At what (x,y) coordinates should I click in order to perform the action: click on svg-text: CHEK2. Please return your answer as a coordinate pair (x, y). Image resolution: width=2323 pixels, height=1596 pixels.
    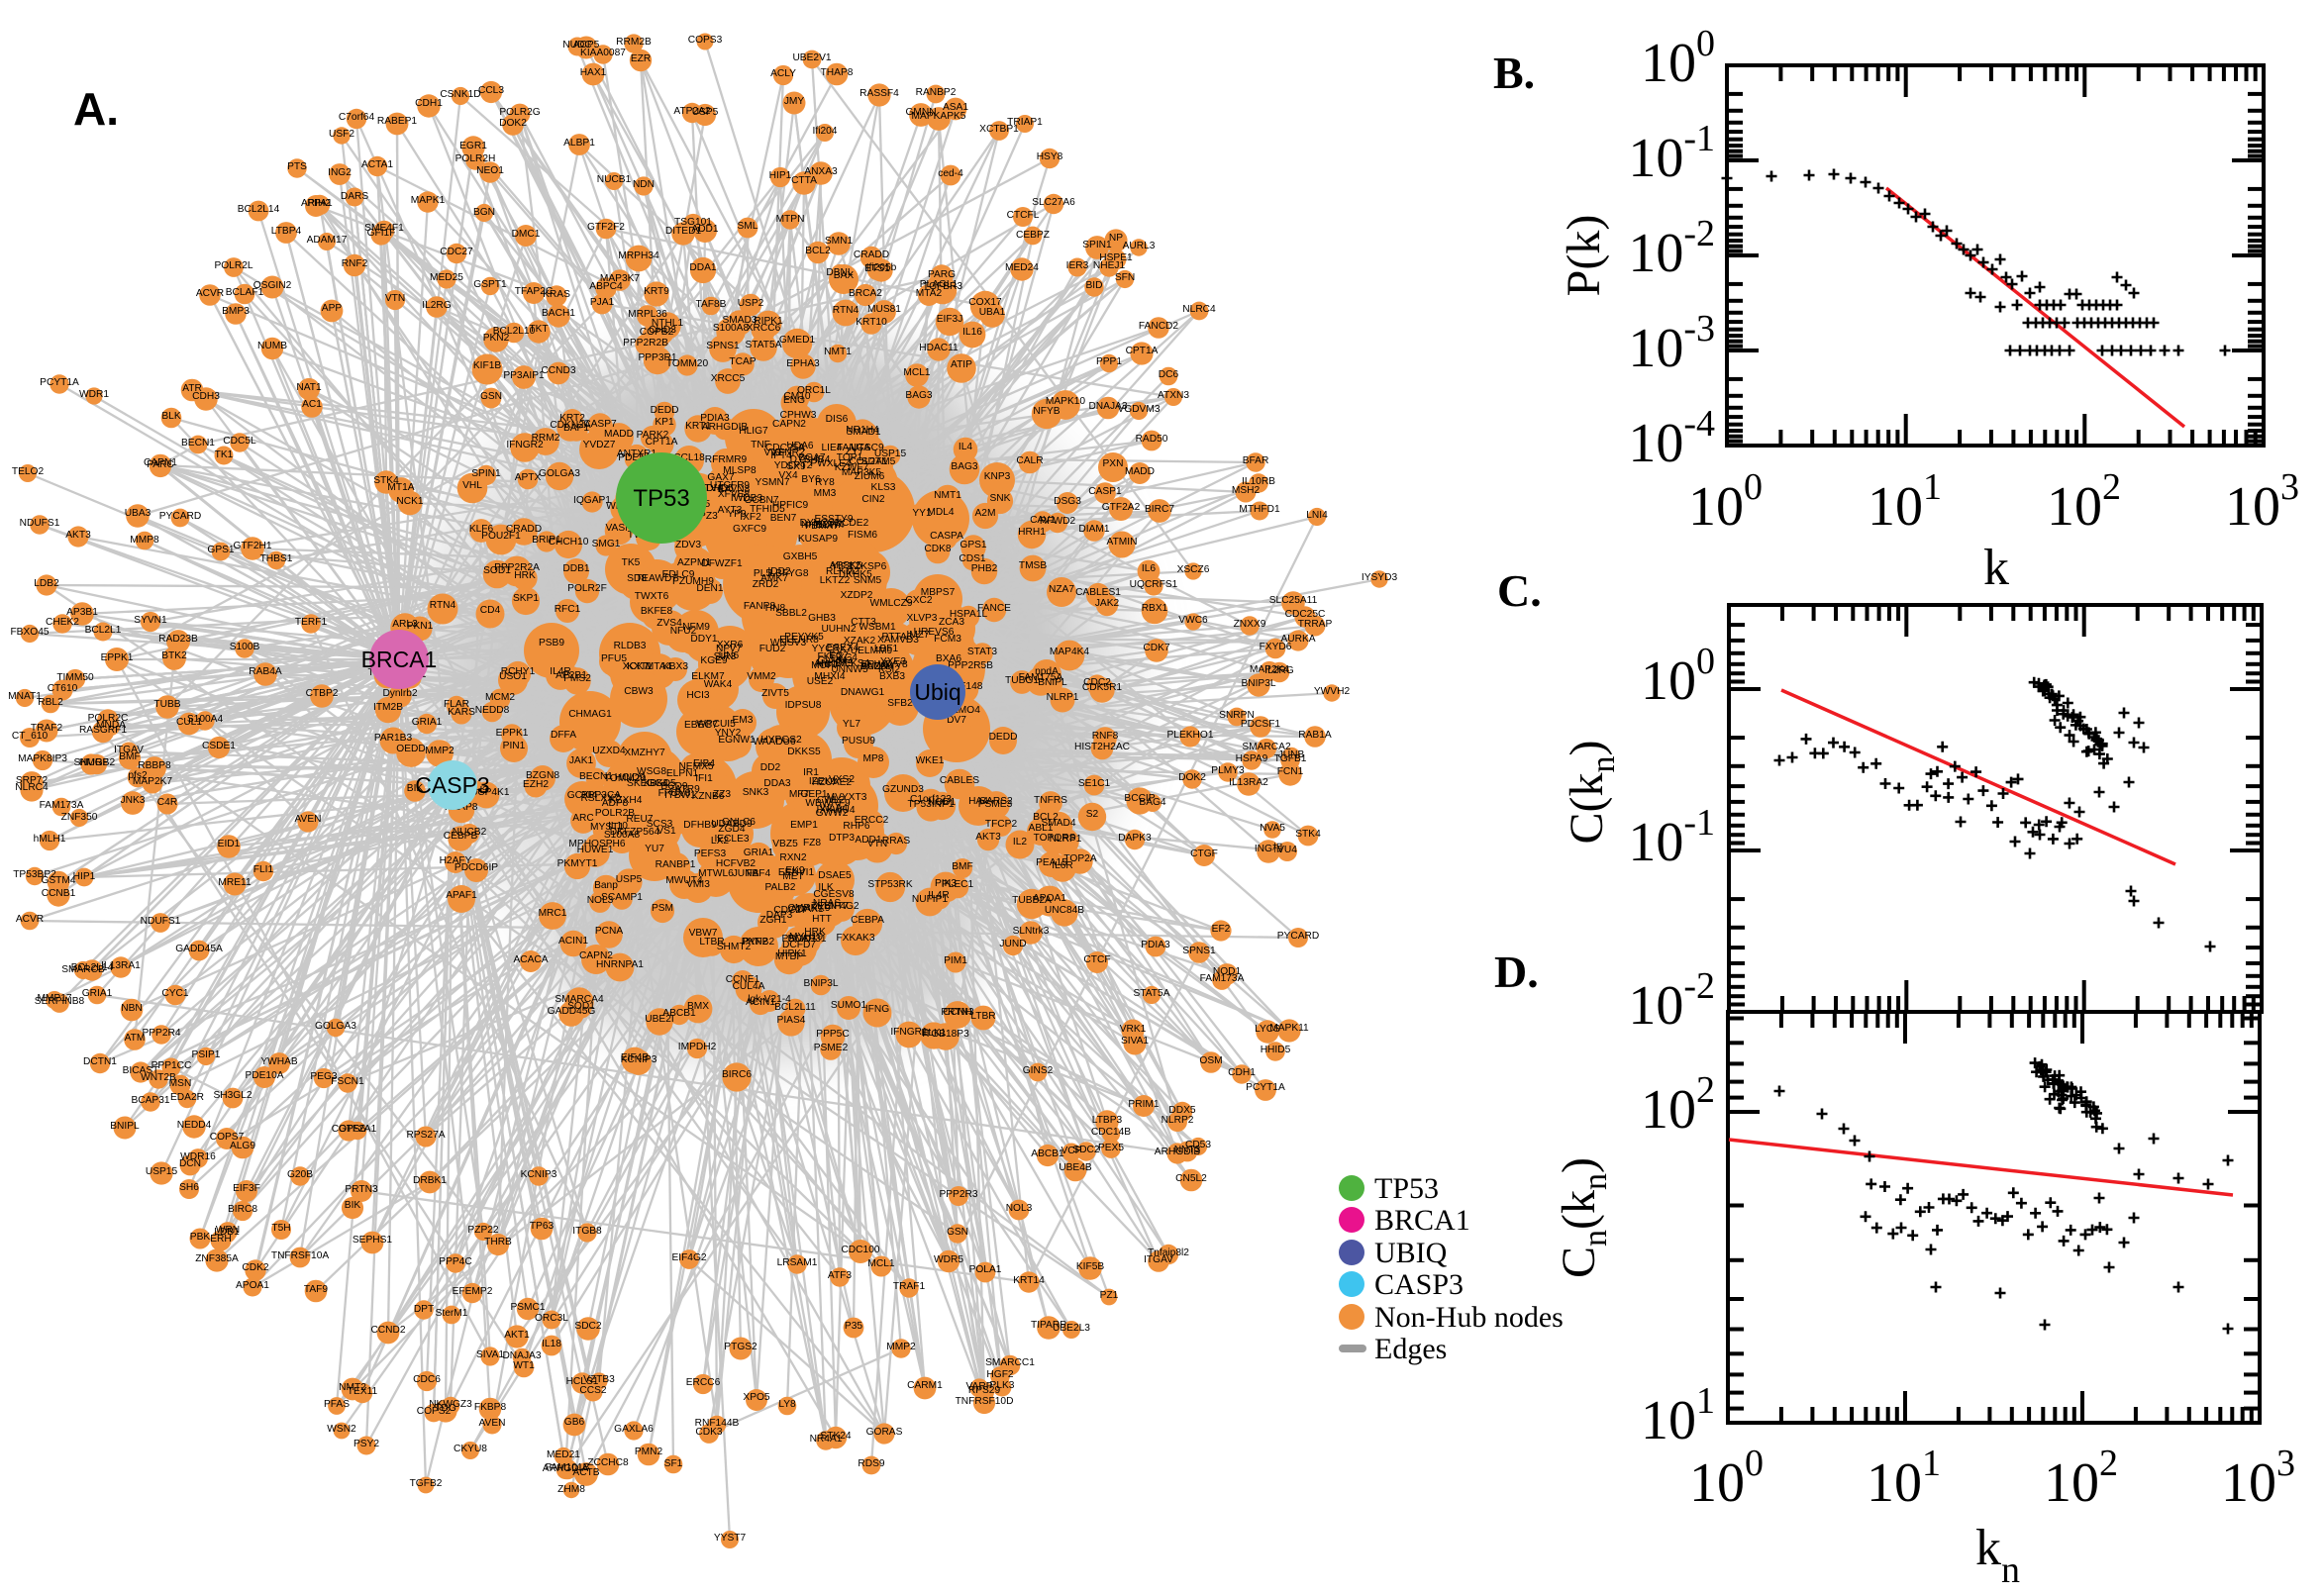
    Looking at the image, I should click on (63, 622).